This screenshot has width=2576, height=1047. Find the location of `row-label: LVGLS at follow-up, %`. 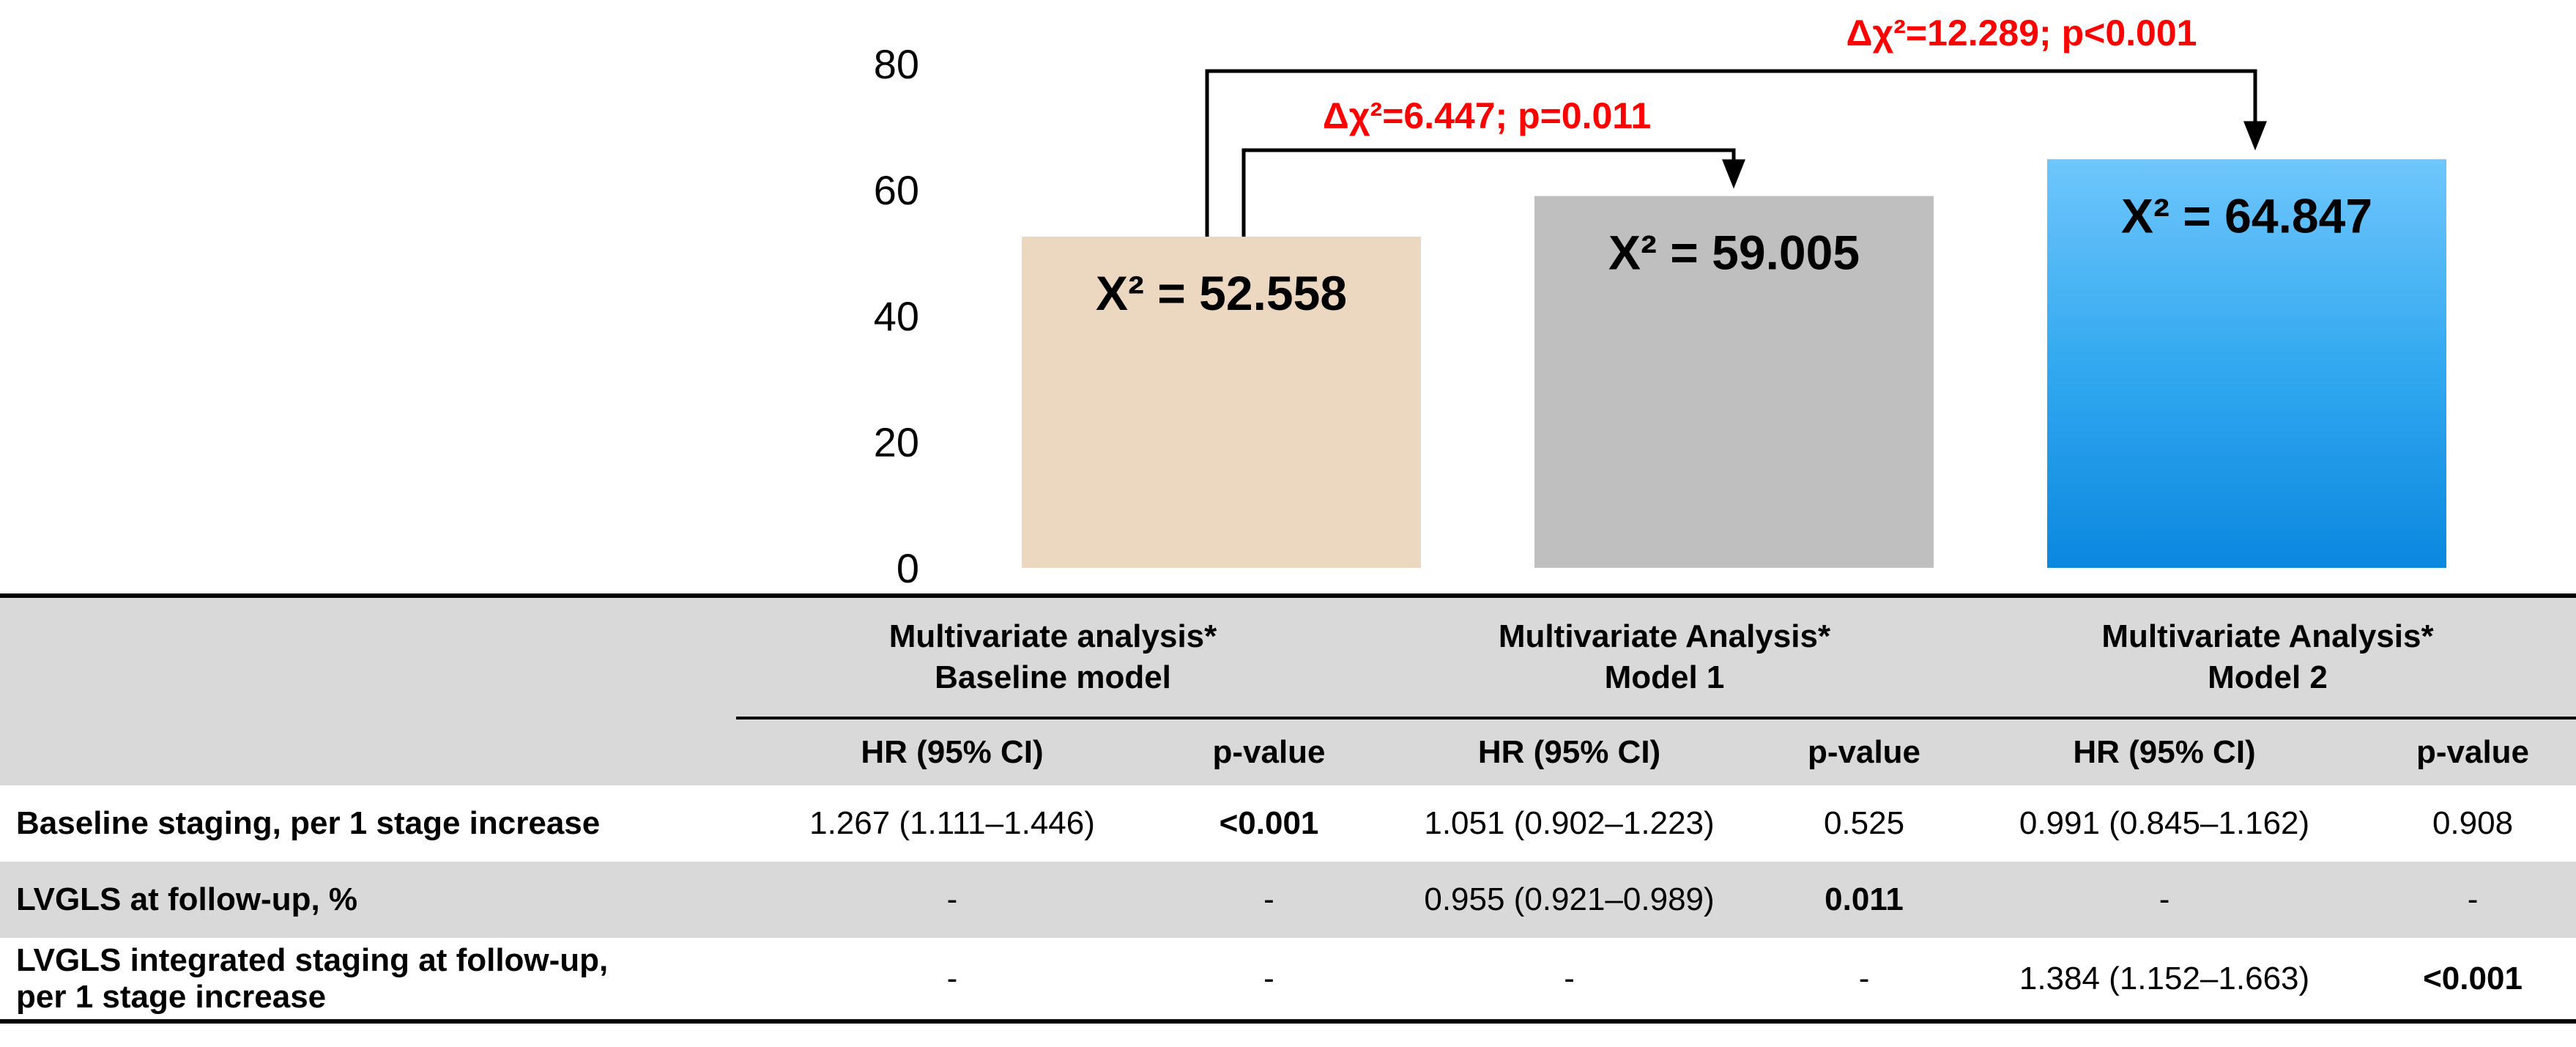

row-label: LVGLS at follow-up, % is located at coordinates (187, 899).